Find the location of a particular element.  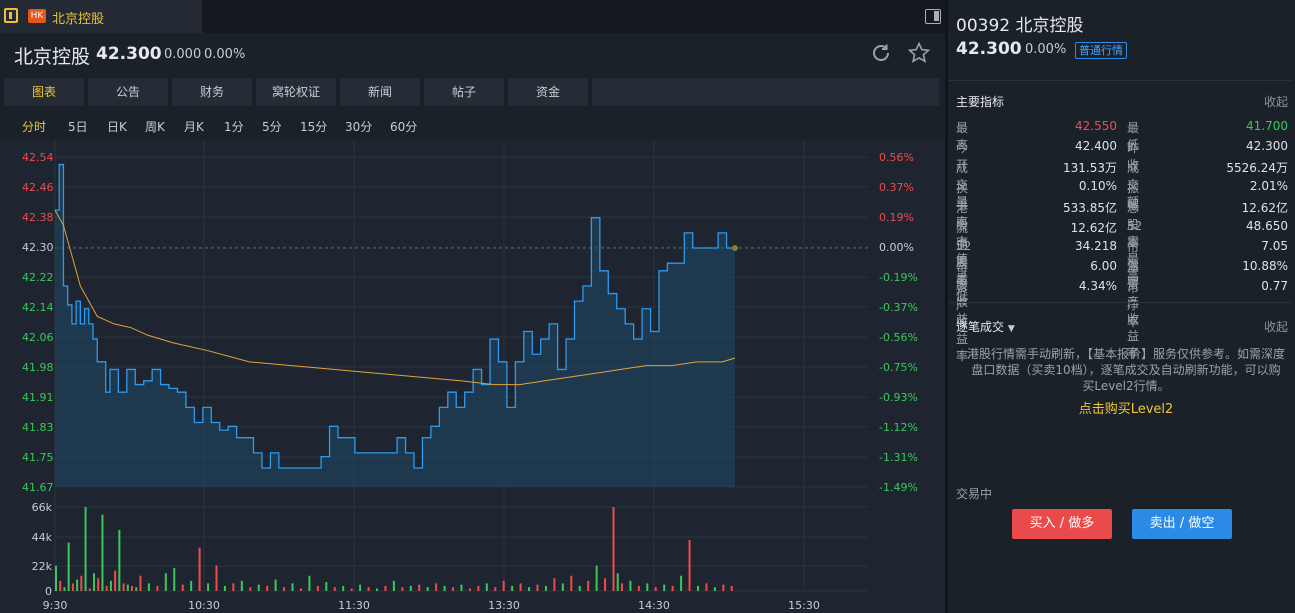

period-30min: 30分 is located at coordinates (359, 127).